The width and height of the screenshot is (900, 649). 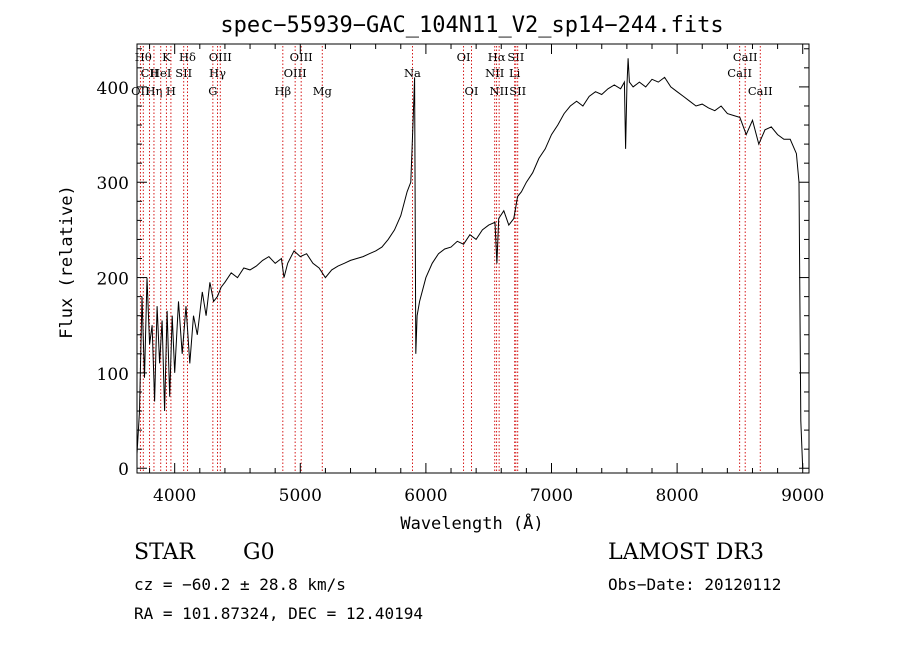 What do you see at coordinates (282, 91) in the screenshot?
I see `line-marker-label: Hβ` at bounding box center [282, 91].